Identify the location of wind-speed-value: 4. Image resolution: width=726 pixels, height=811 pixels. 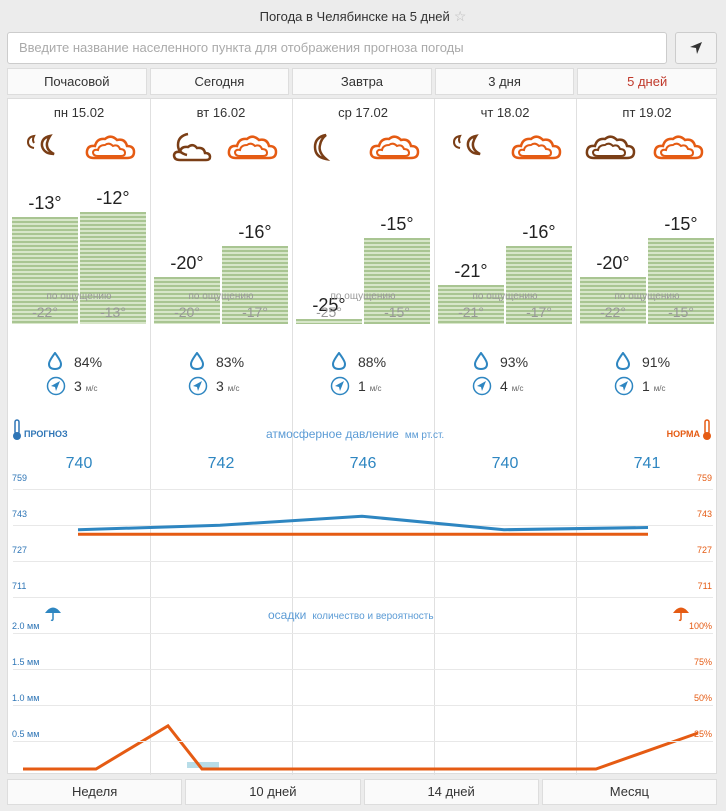
(504, 386).